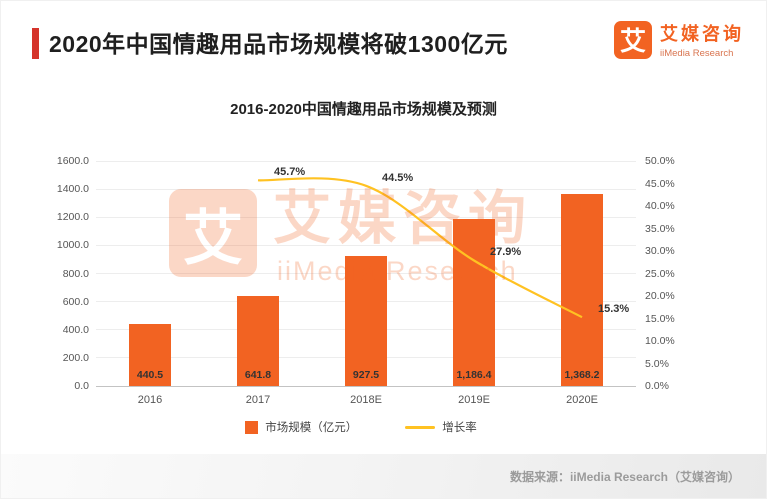 Image resolution: width=767 pixels, height=499 pixels. I want to click on brand-logo-glyph: 艾, so click(632, 41).